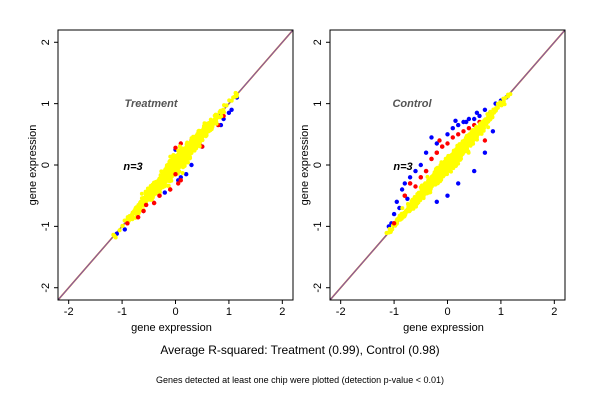 The width and height of the screenshot is (600, 400). What do you see at coordinates (152, 104) in the screenshot?
I see `panel-title: Treatment` at bounding box center [152, 104].